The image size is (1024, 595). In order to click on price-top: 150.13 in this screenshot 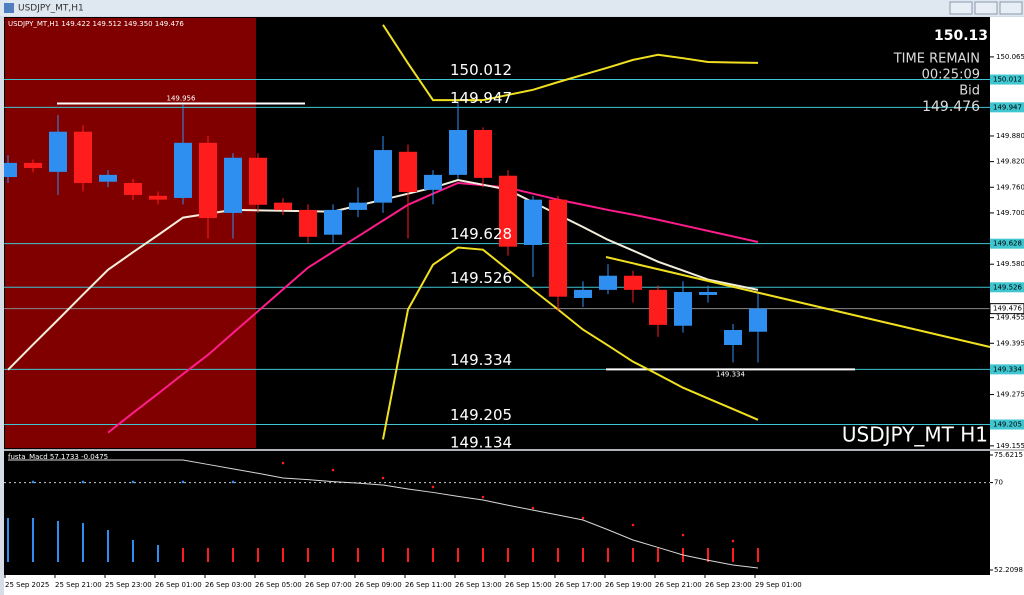, I will do `click(961, 36)`.